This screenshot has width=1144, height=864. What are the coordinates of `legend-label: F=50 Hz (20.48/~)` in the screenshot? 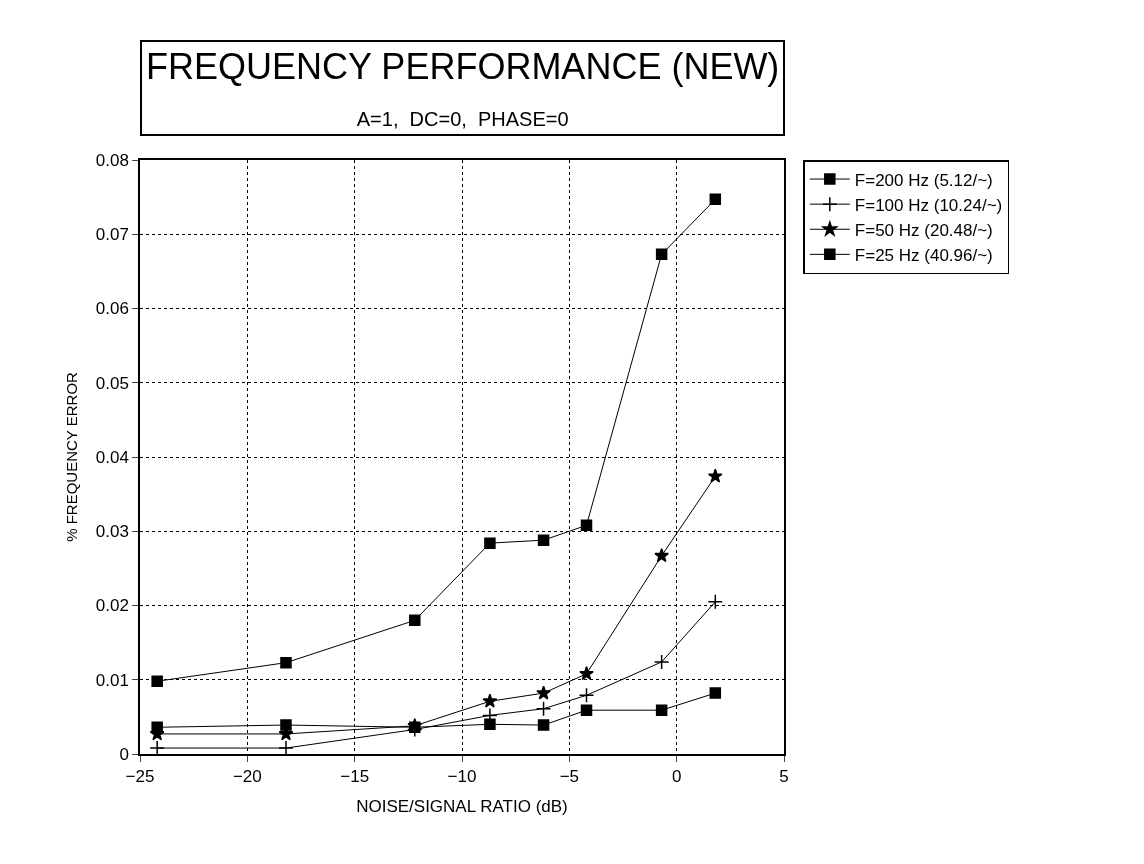 It's located at (923, 230).